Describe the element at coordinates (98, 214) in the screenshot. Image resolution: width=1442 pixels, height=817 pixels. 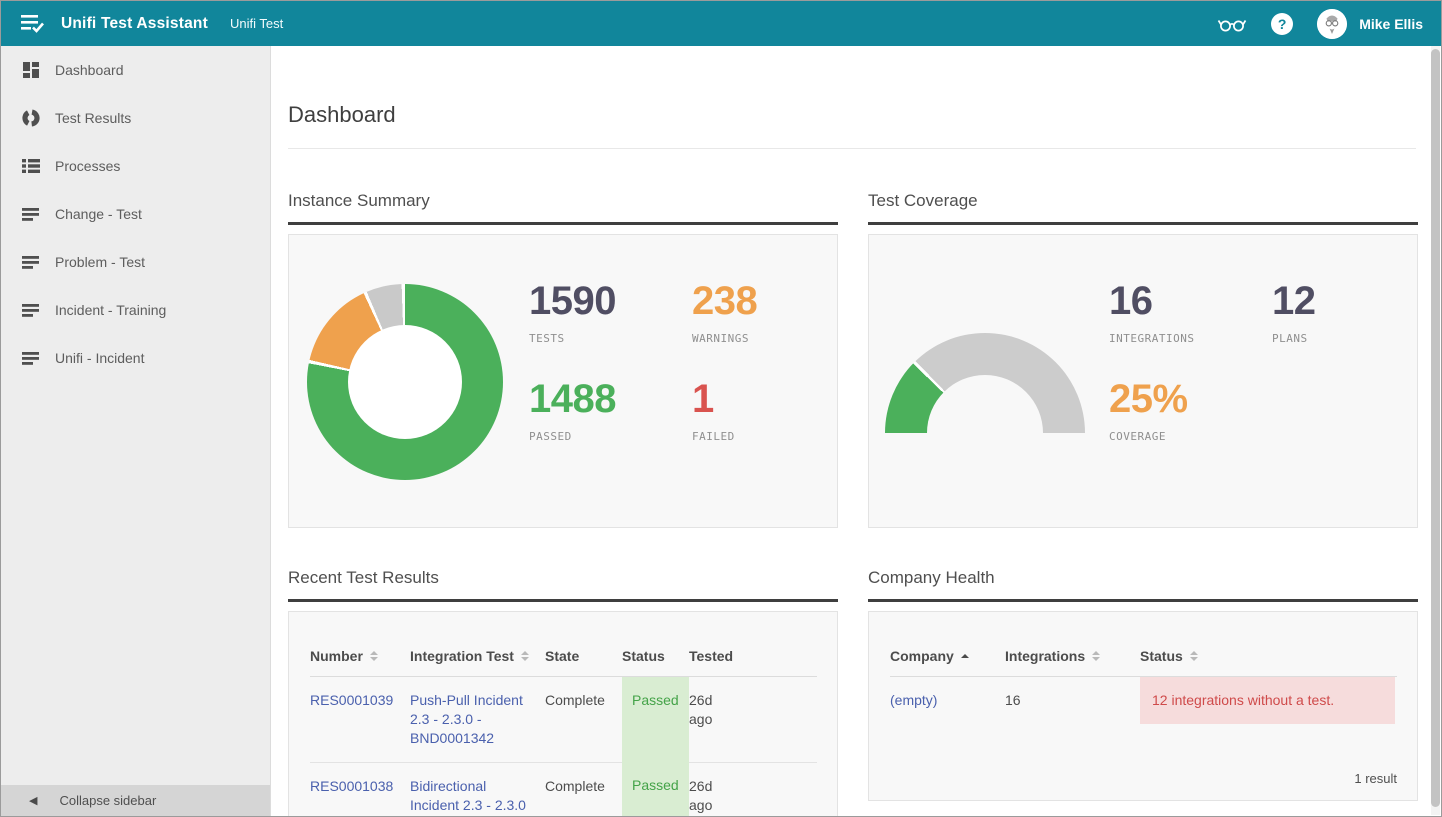
I see `sidebar-item-label: Change - Test` at that location.